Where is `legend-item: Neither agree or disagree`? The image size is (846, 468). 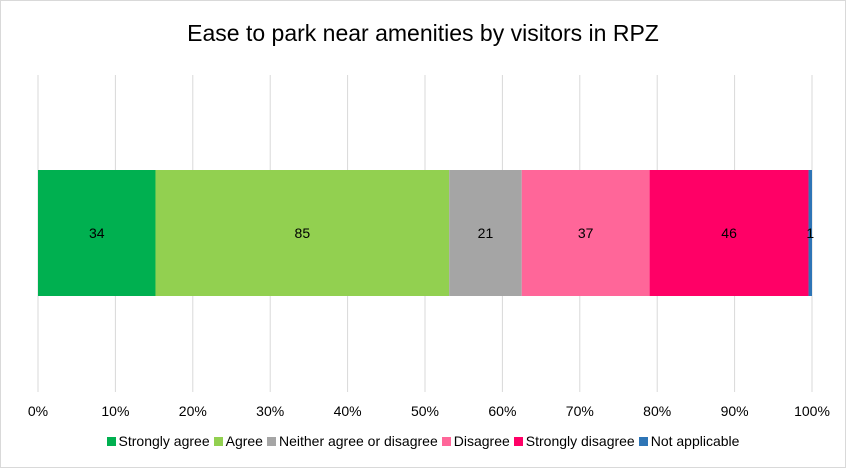 legend-item: Neither agree or disagree is located at coordinates (352, 441).